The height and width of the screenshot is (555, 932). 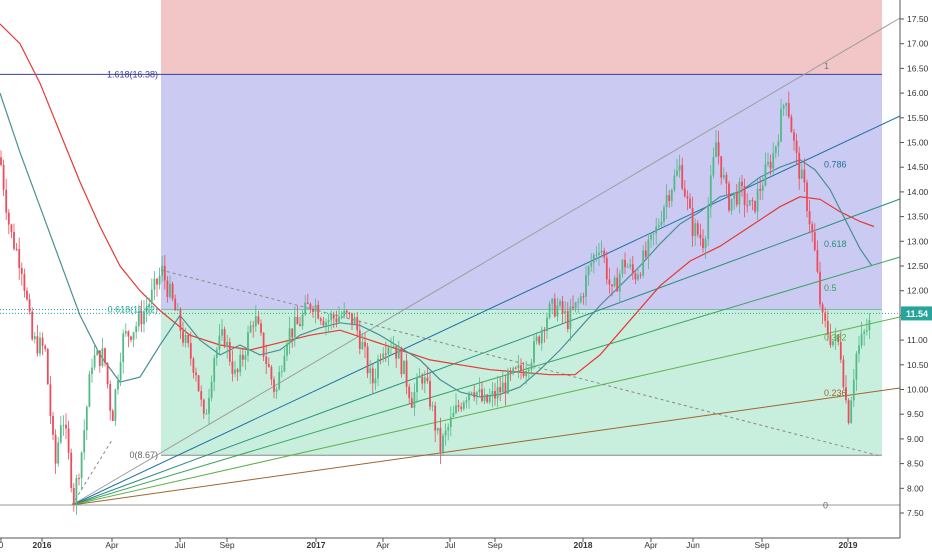 What do you see at coordinates (132, 74) in the screenshot?
I see `fib-label-0: 1.618(16.38)` at bounding box center [132, 74].